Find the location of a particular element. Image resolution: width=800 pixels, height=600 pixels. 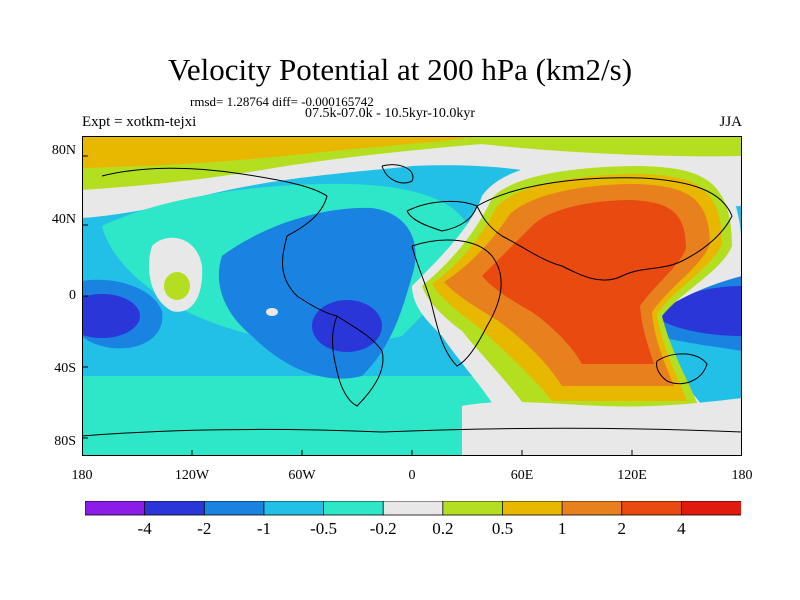

subtitle: 07.5k-07.0k - 10.5kyr-10.0kyr is located at coordinates (390, 113).